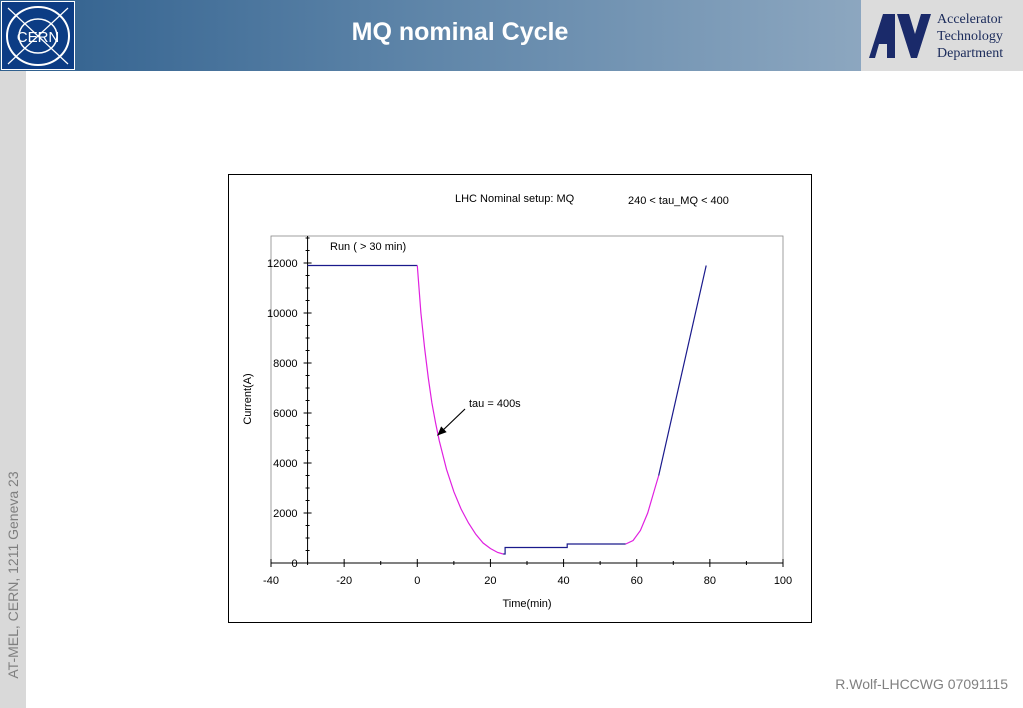  I want to click on y-axis-label: Current(A), so click(248, 398).